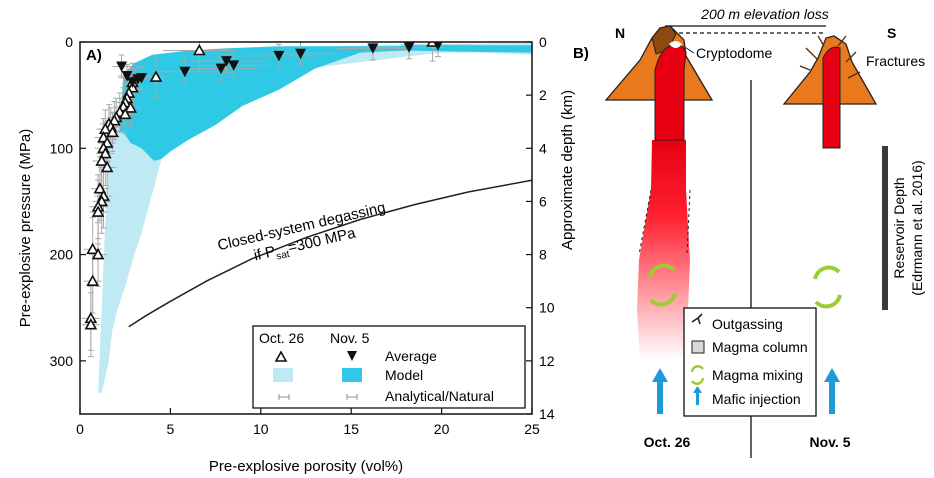 Image resolution: width=934 pixels, height=478 pixels. I want to click on legend-magma-column-label: Magma column, so click(760, 347).